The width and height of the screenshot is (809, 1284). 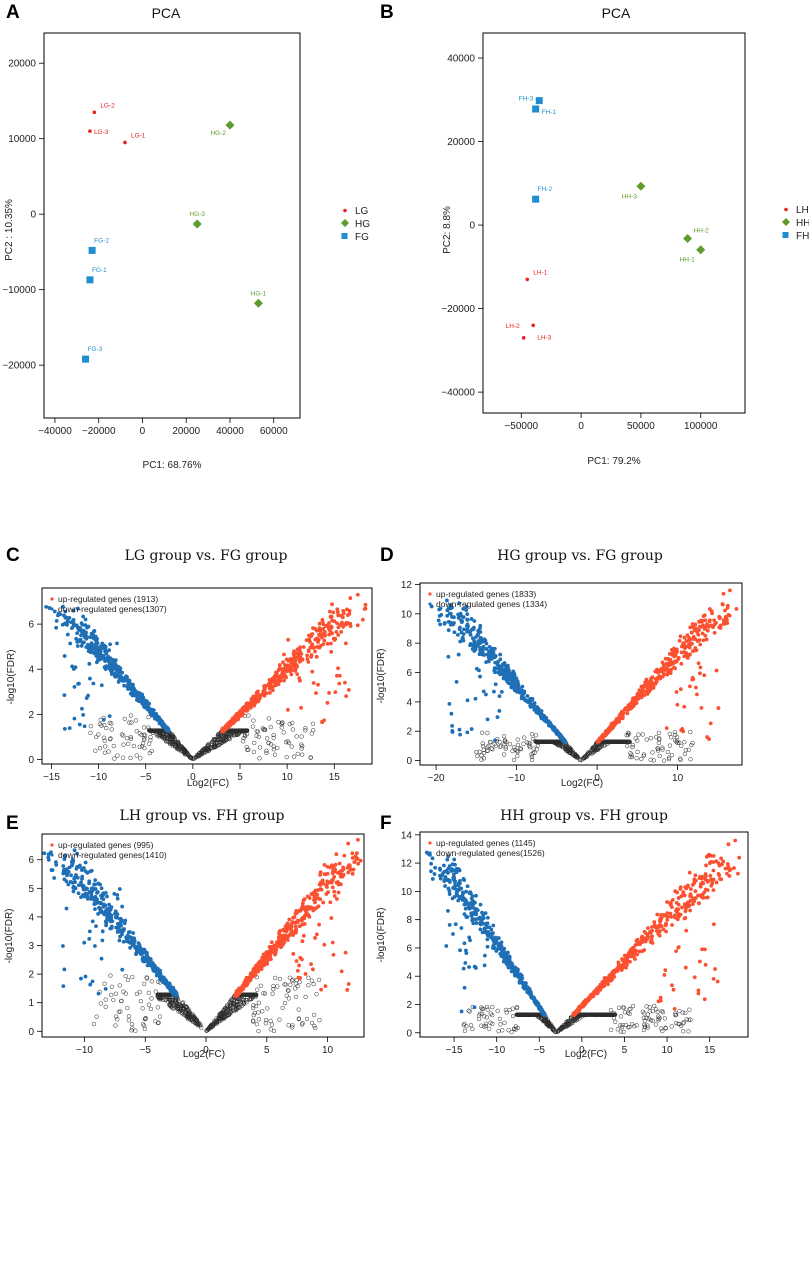 I want to click on panel-label-f: F, so click(x=386, y=823).